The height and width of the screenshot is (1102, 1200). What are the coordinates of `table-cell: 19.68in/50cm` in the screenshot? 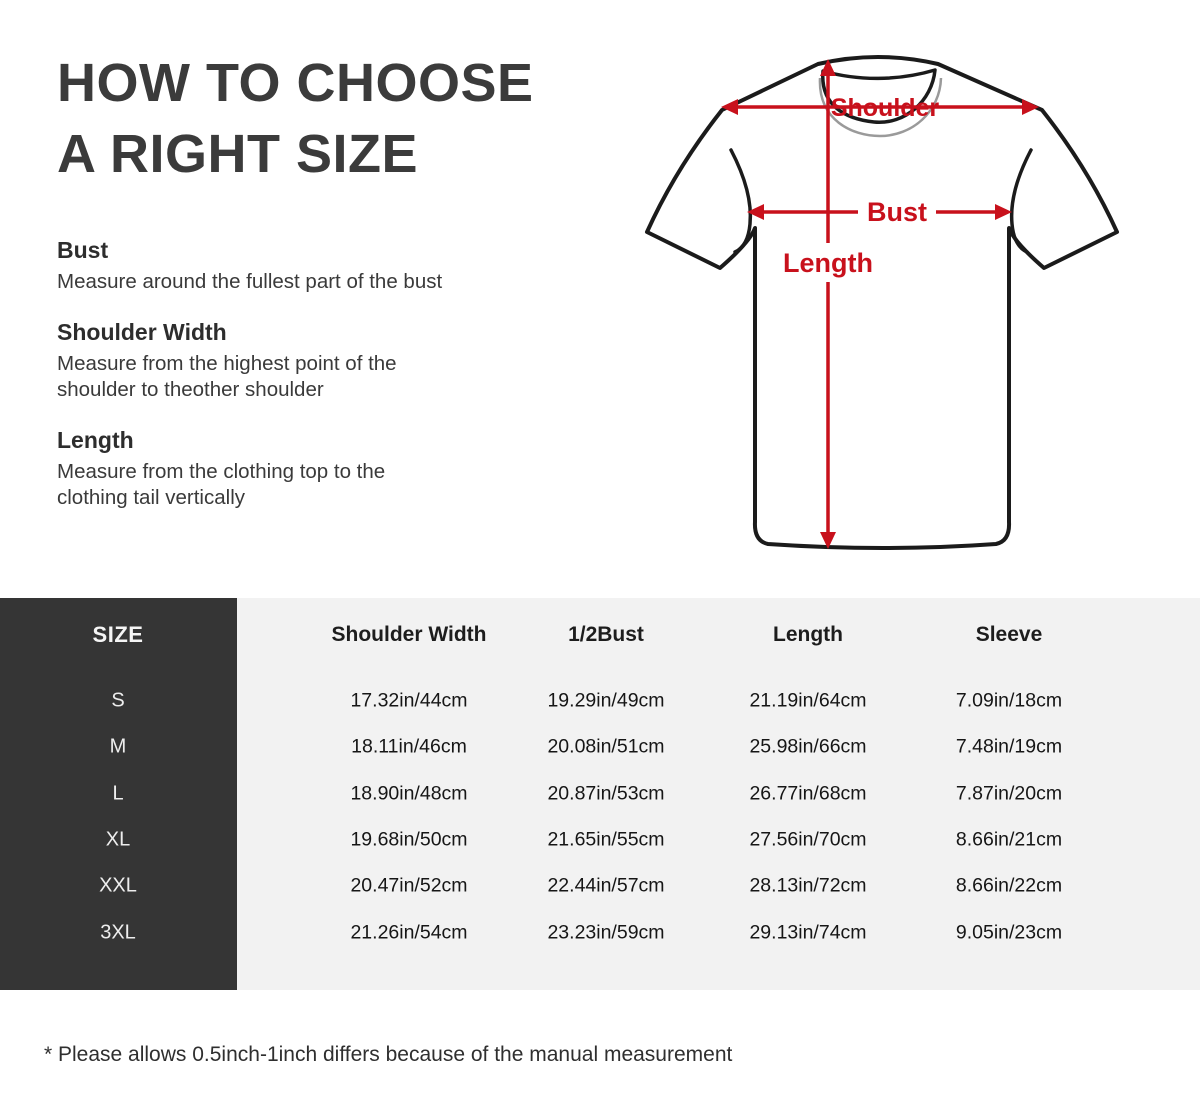 It's located at (409, 839).